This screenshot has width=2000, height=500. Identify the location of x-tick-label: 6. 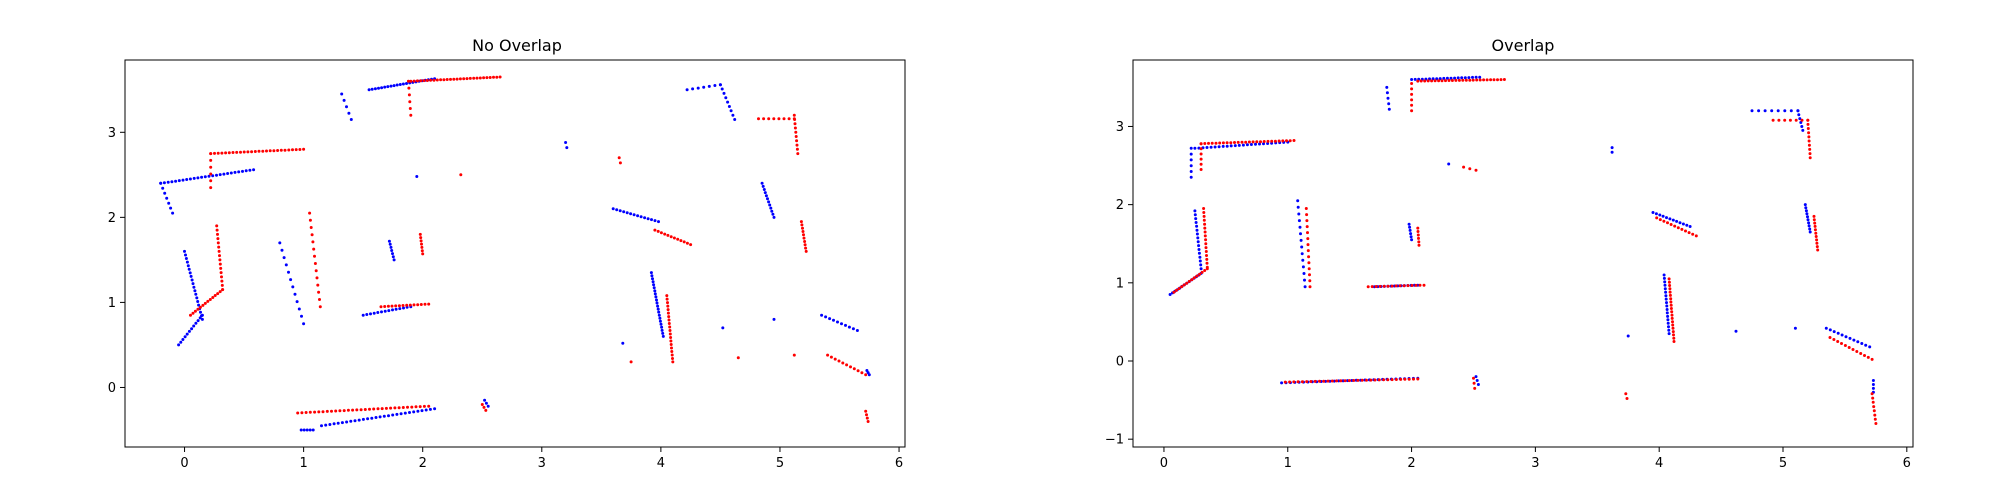
(1907, 463).